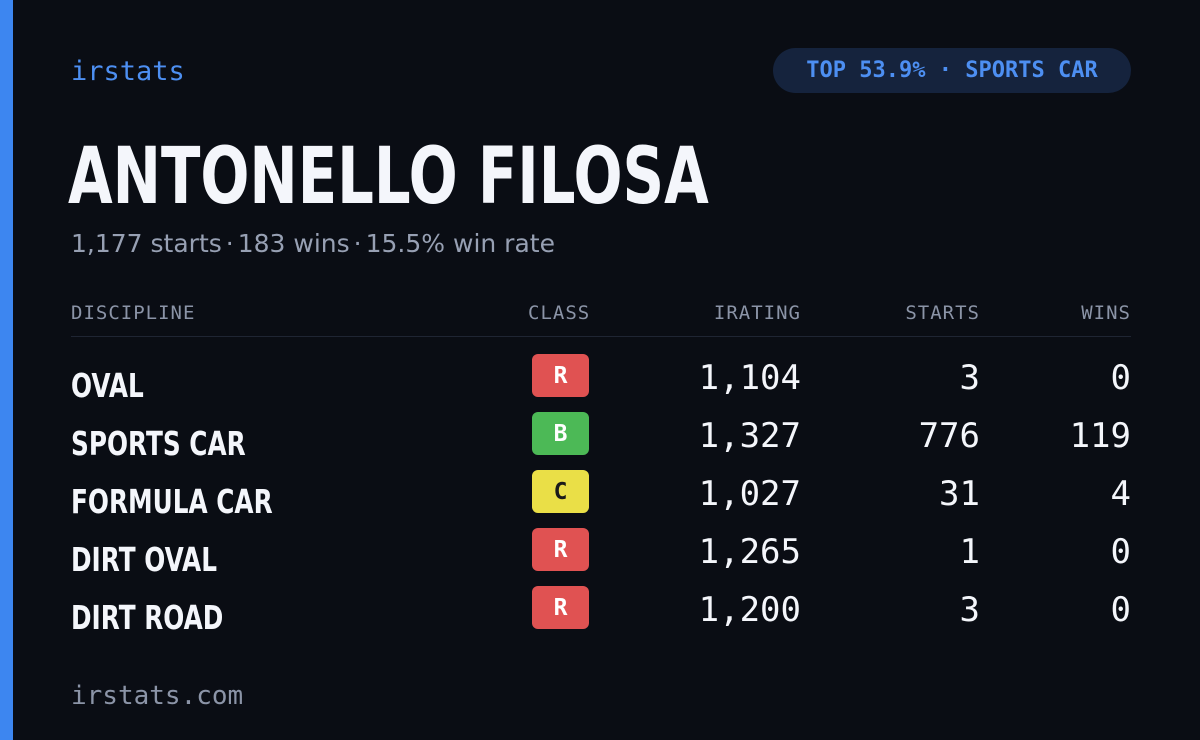 The image size is (1200, 740). Describe the element at coordinates (460, 243) in the screenshot. I see `summary-win-rate: 15.5% win rate` at that location.